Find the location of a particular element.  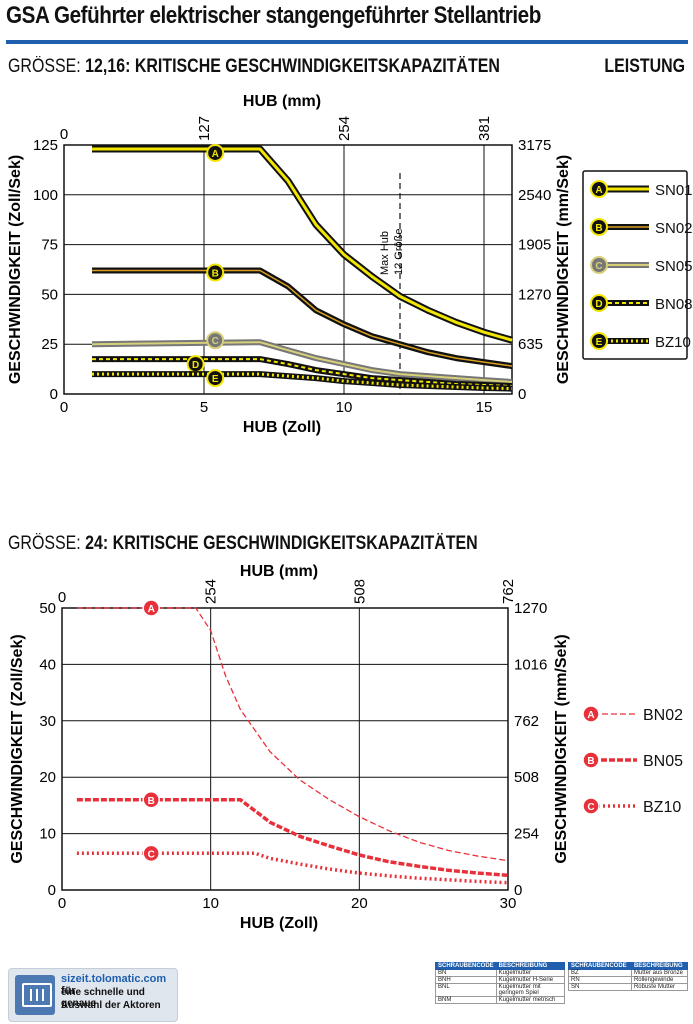

table1-row: BNM Kugelmutter metrisch is located at coordinates (500, 1000).